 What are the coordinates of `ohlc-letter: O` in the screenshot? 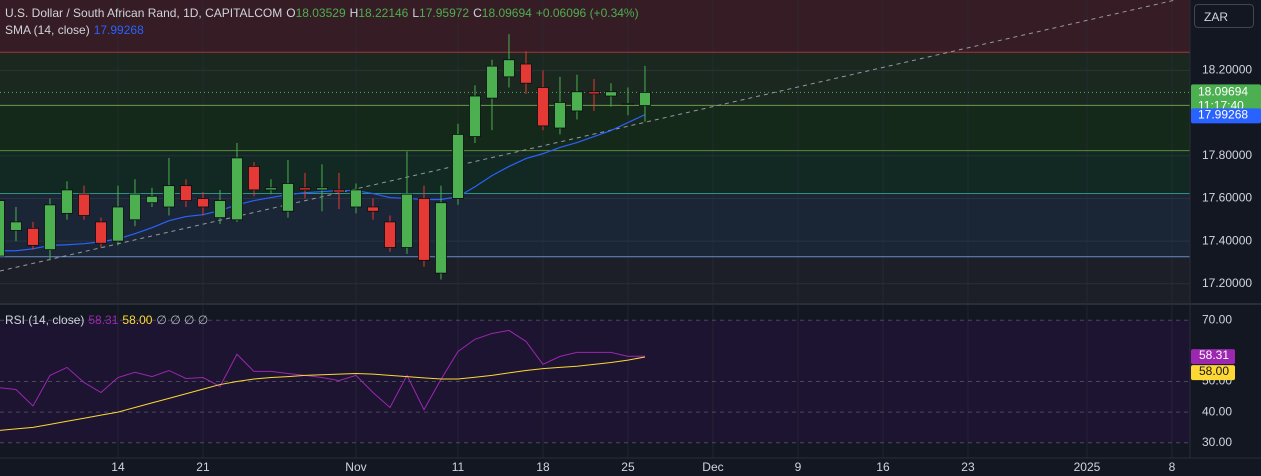 It's located at (291, 13).